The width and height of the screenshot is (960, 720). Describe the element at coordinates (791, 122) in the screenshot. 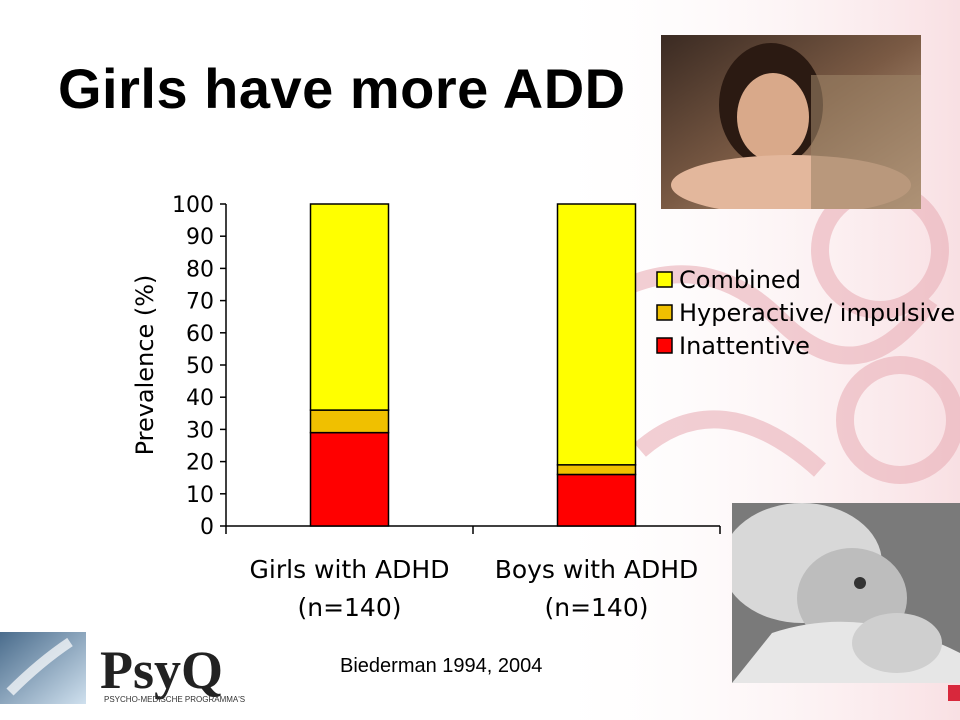

I see `photo-girl-resting-head` at that location.